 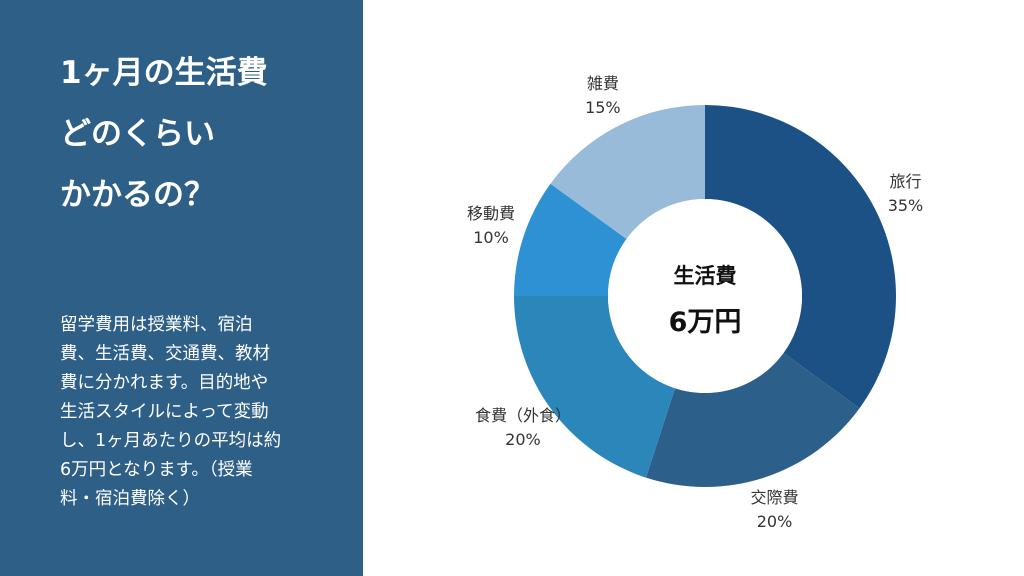 I want to click on description-line: 6万円となります。（授業, so click(x=156, y=470).